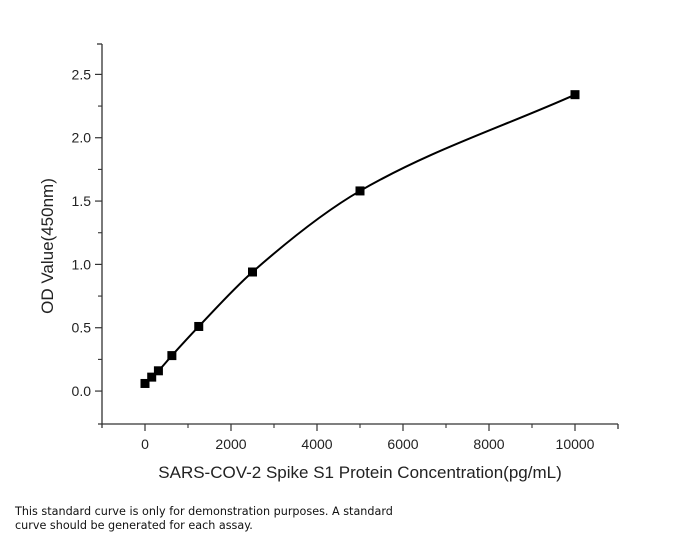 The width and height of the screenshot is (678, 544). I want to click on y-tick-label: 2.0, so click(82, 138).